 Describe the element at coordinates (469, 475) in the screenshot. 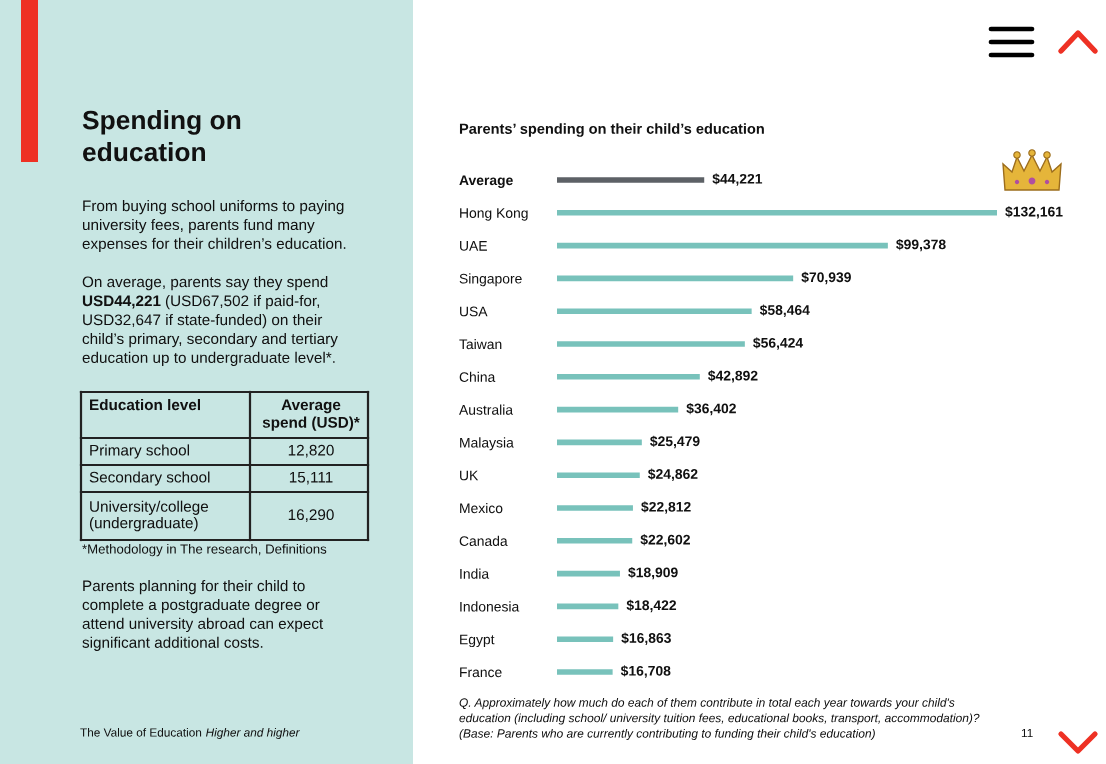

I see `y-tick-label: UK` at that location.